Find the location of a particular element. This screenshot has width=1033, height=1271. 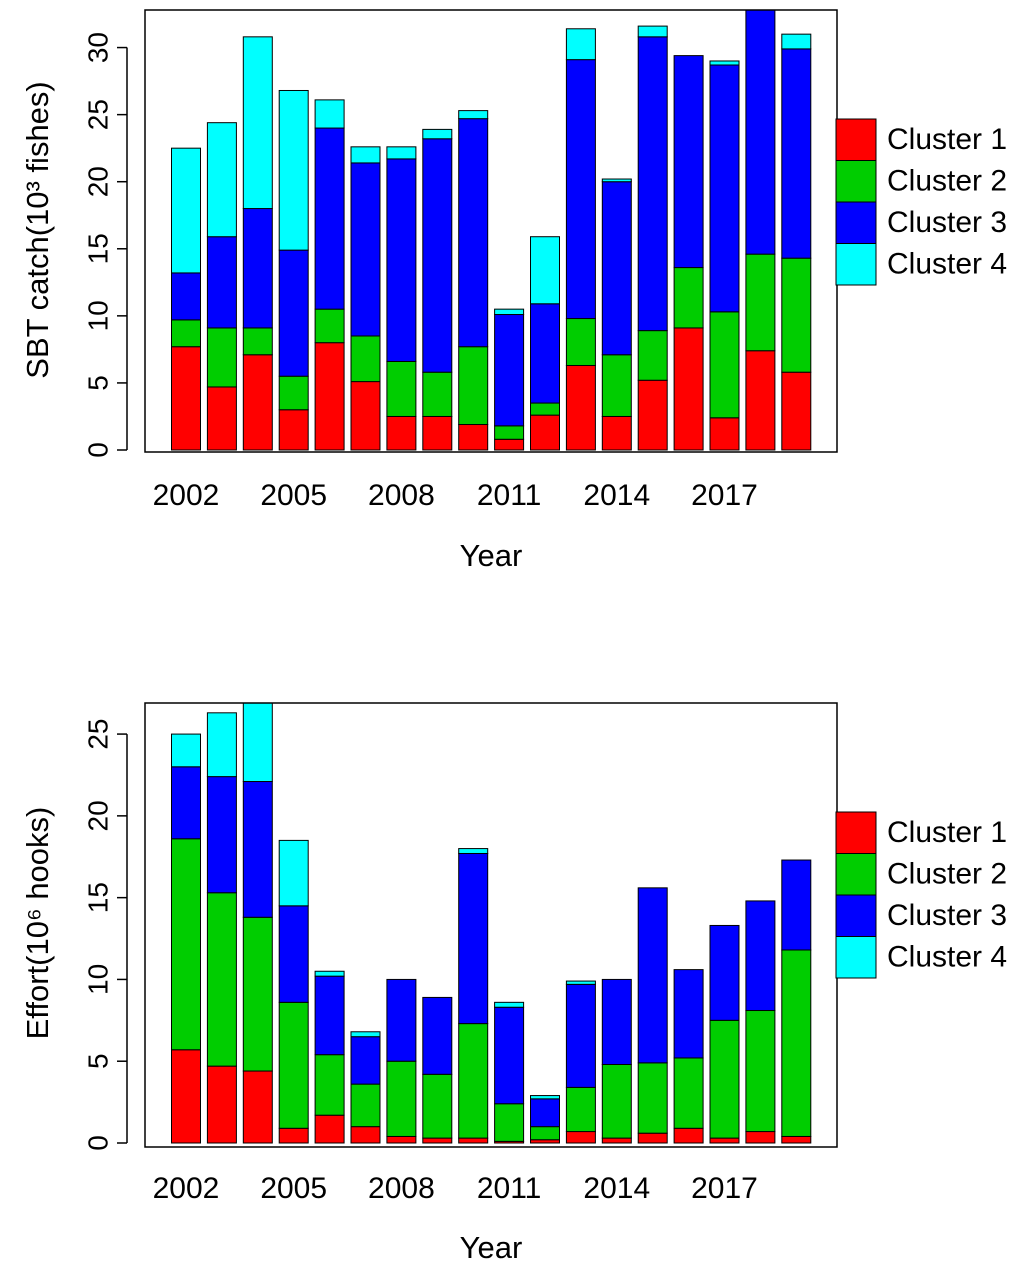

legend-label: Cluster 4 is located at coordinates (947, 956).